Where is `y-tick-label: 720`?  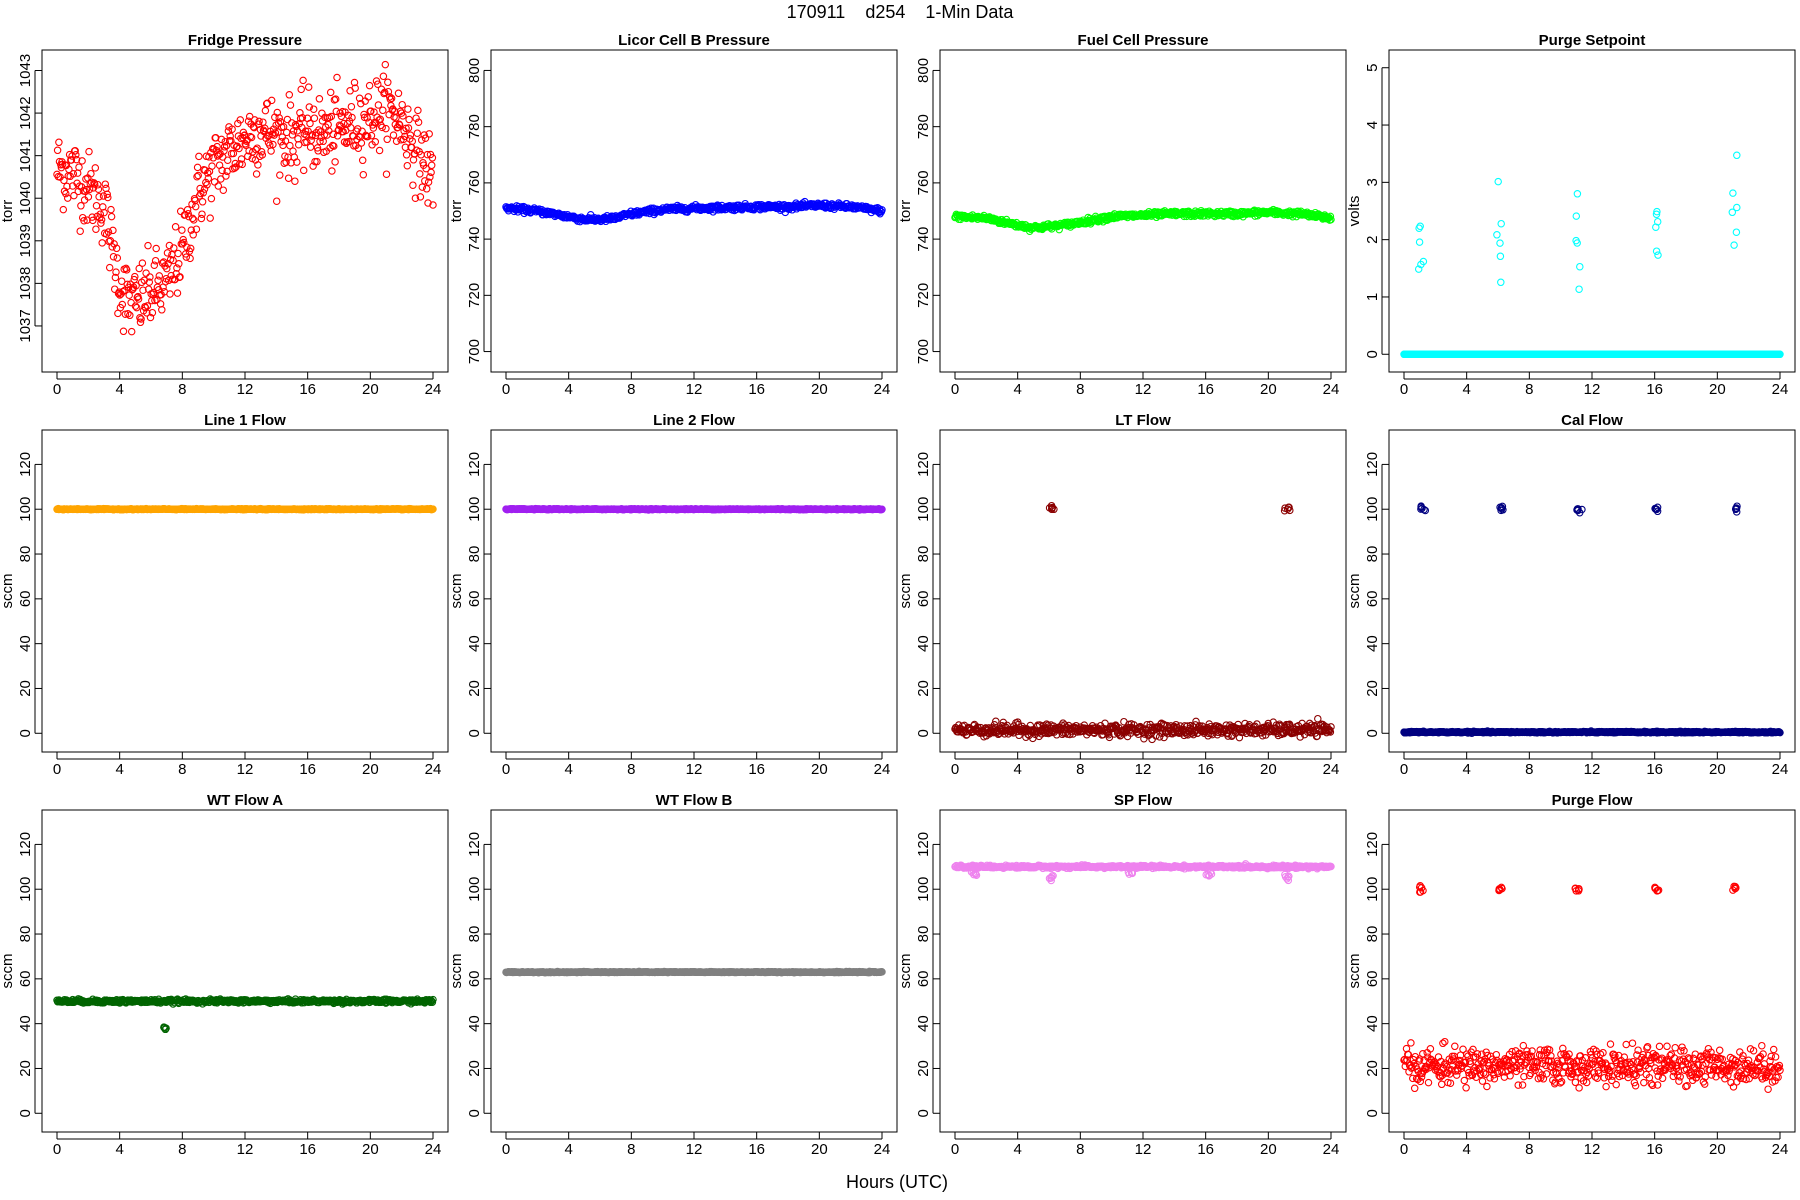
y-tick-label: 720 is located at coordinates (474, 295).